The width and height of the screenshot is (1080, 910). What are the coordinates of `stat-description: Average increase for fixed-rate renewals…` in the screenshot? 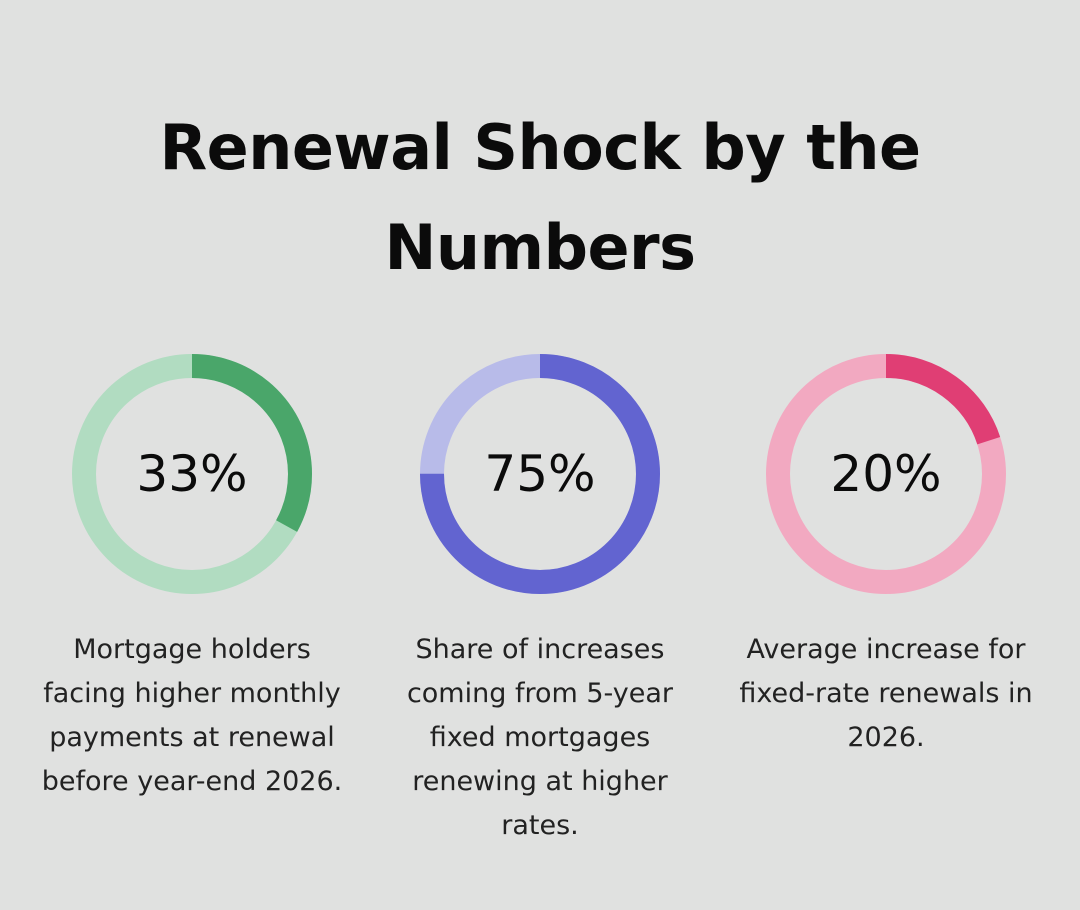 It's located at (886, 693).